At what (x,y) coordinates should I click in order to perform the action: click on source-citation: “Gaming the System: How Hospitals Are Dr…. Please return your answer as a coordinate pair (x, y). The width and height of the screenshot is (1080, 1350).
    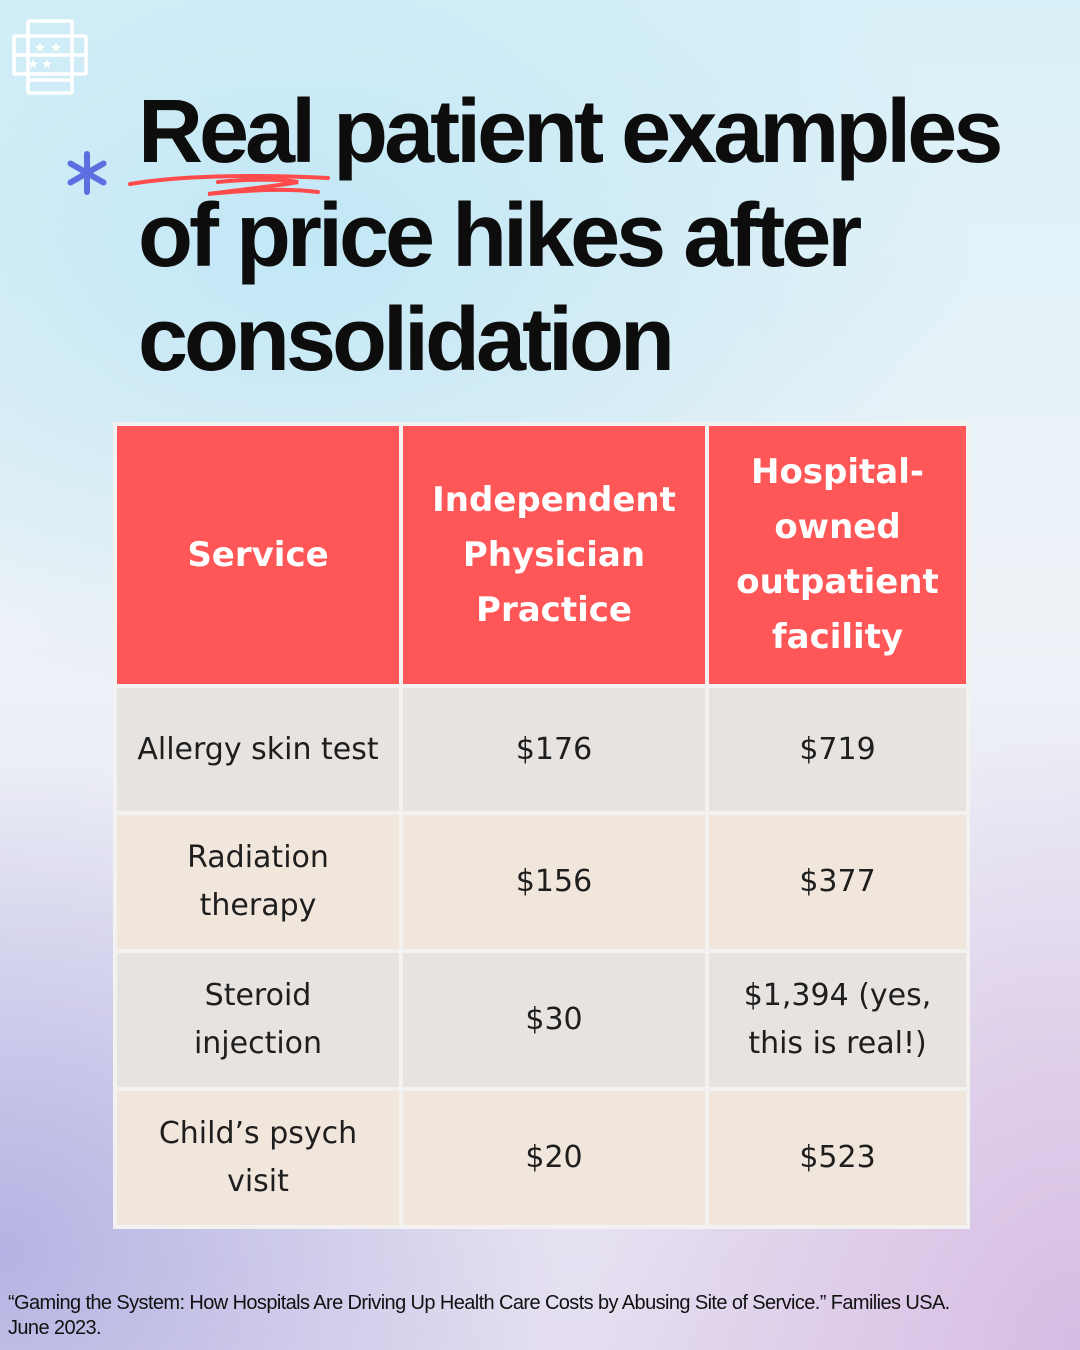
    Looking at the image, I should click on (538, 1316).